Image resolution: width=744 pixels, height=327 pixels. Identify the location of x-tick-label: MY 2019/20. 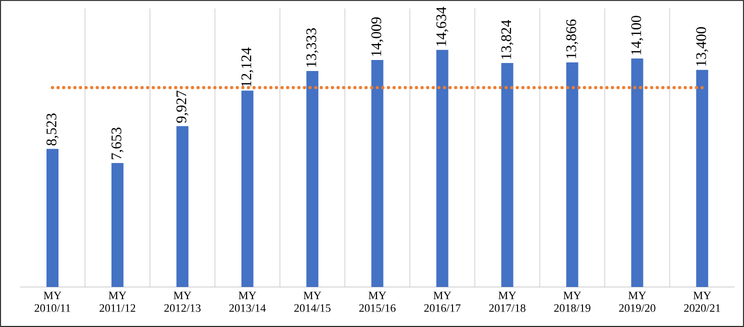
(637, 302).